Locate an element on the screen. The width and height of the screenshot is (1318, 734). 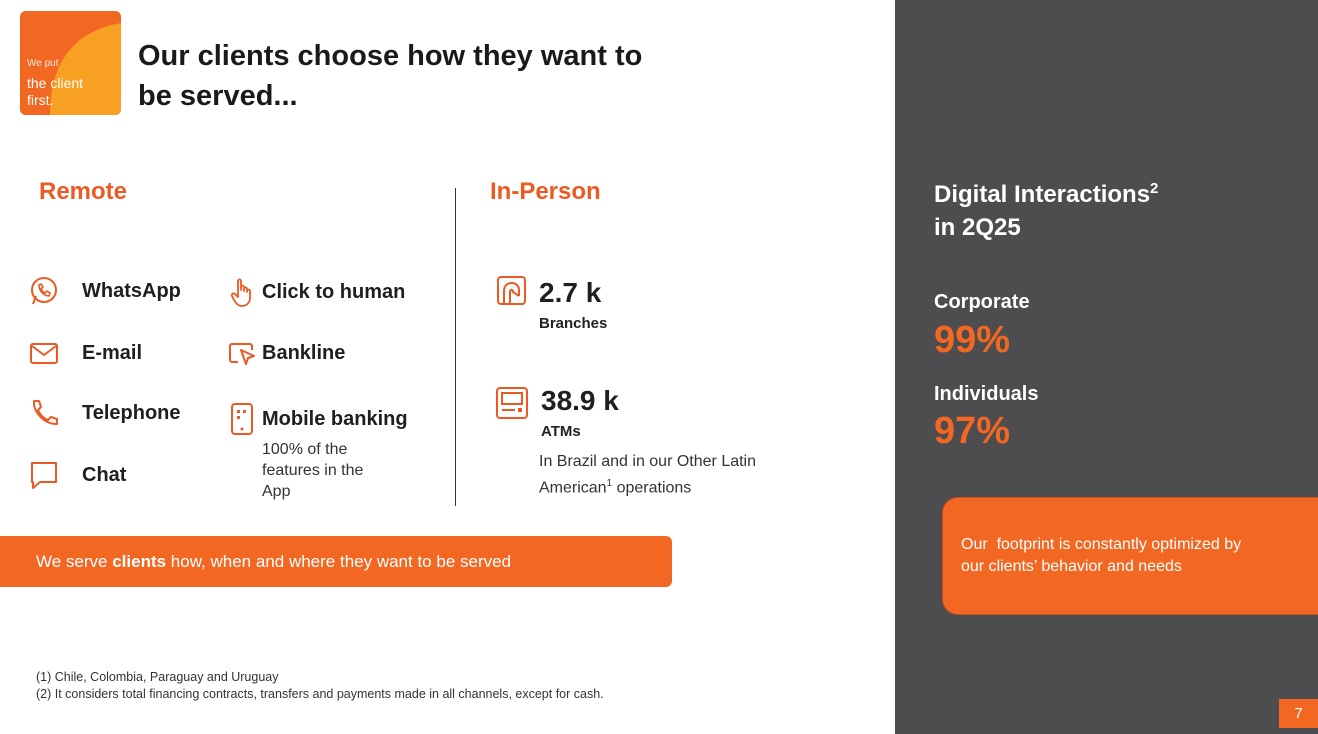
mobile-icon is located at coordinates (242, 419).